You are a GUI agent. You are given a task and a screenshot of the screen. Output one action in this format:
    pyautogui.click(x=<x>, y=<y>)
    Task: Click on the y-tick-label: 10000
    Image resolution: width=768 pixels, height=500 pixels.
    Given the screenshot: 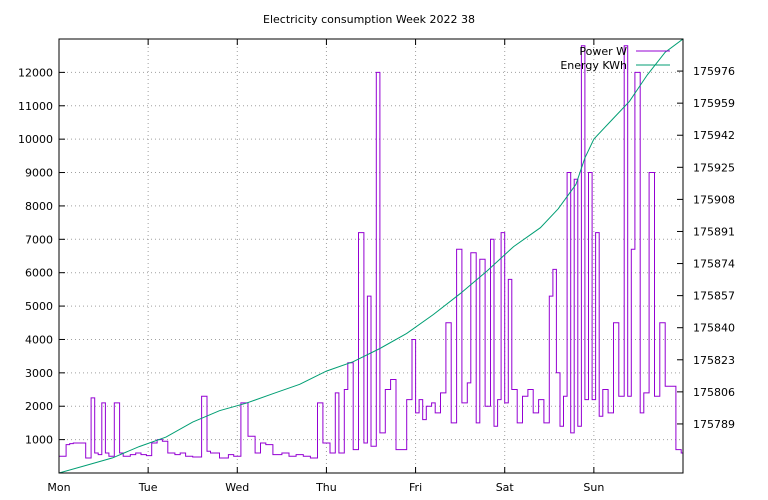 What is the action you would take?
    pyautogui.click(x=35, y=139)
    